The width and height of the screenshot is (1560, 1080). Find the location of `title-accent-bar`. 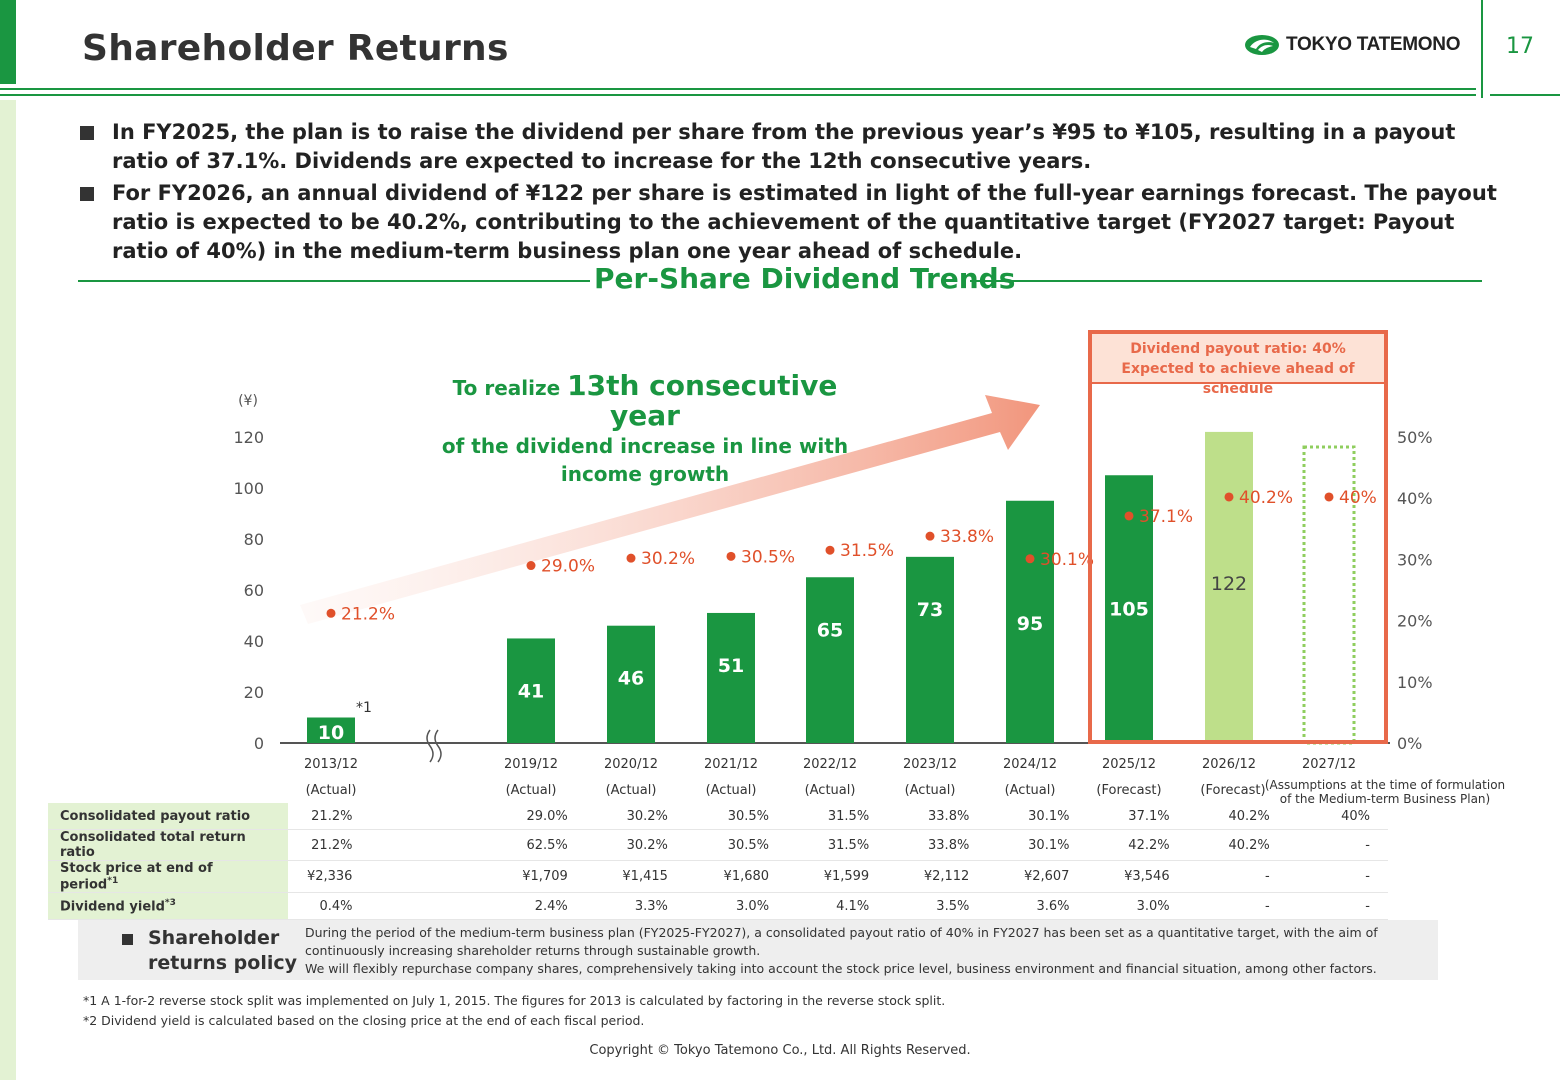

title-accent-bar is located at coordinates (8, 42).